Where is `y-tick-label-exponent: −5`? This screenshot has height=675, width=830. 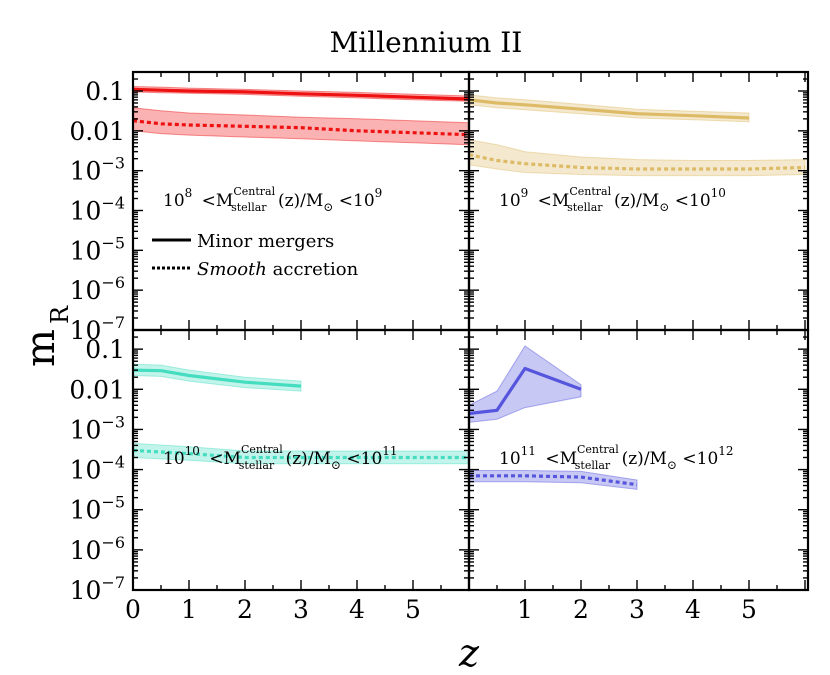 y-tick-label-exponent: −5 is located at coordinates (113, 502).